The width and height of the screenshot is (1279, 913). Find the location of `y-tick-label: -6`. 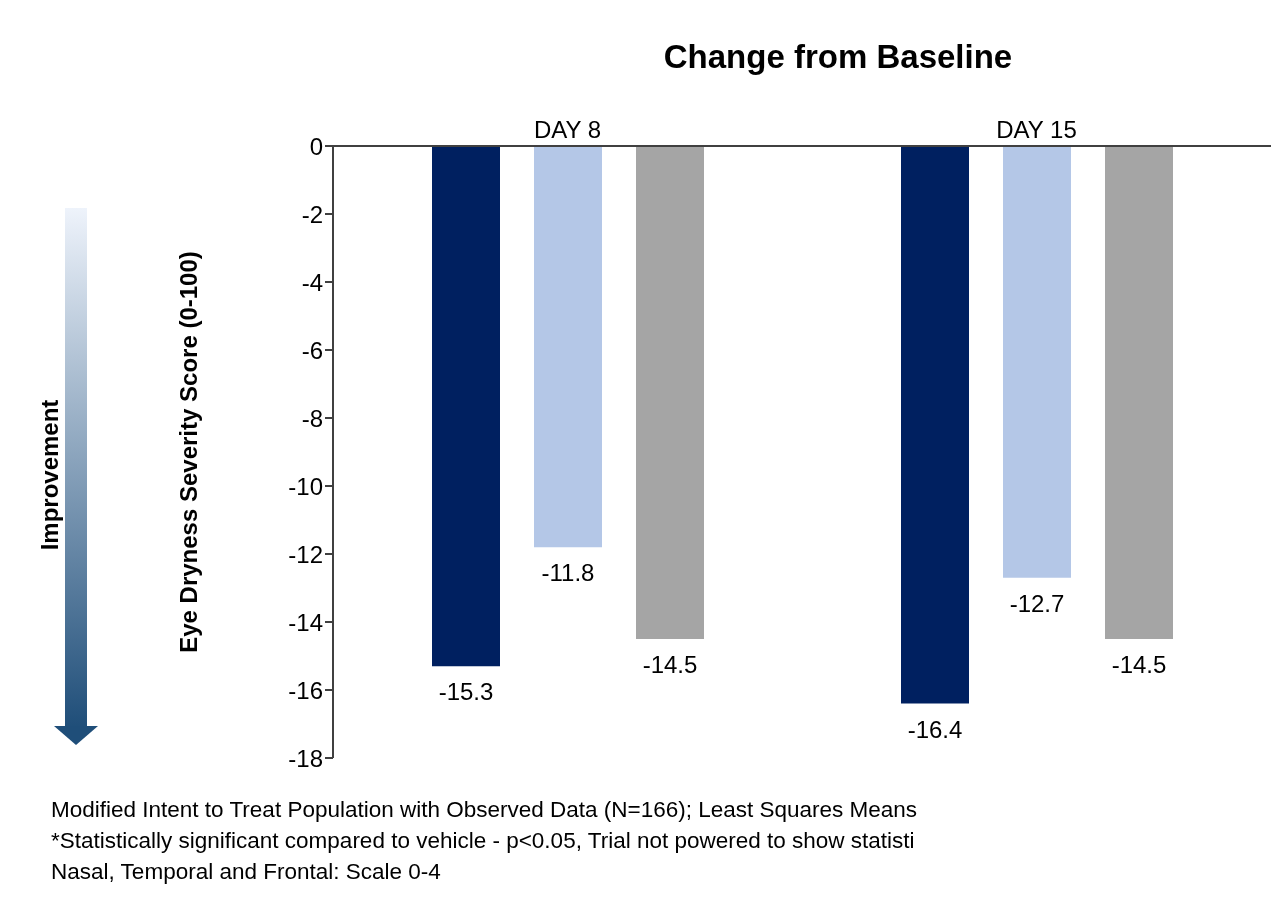

y-tick-label: -6 is located at coordinates (312, 350).